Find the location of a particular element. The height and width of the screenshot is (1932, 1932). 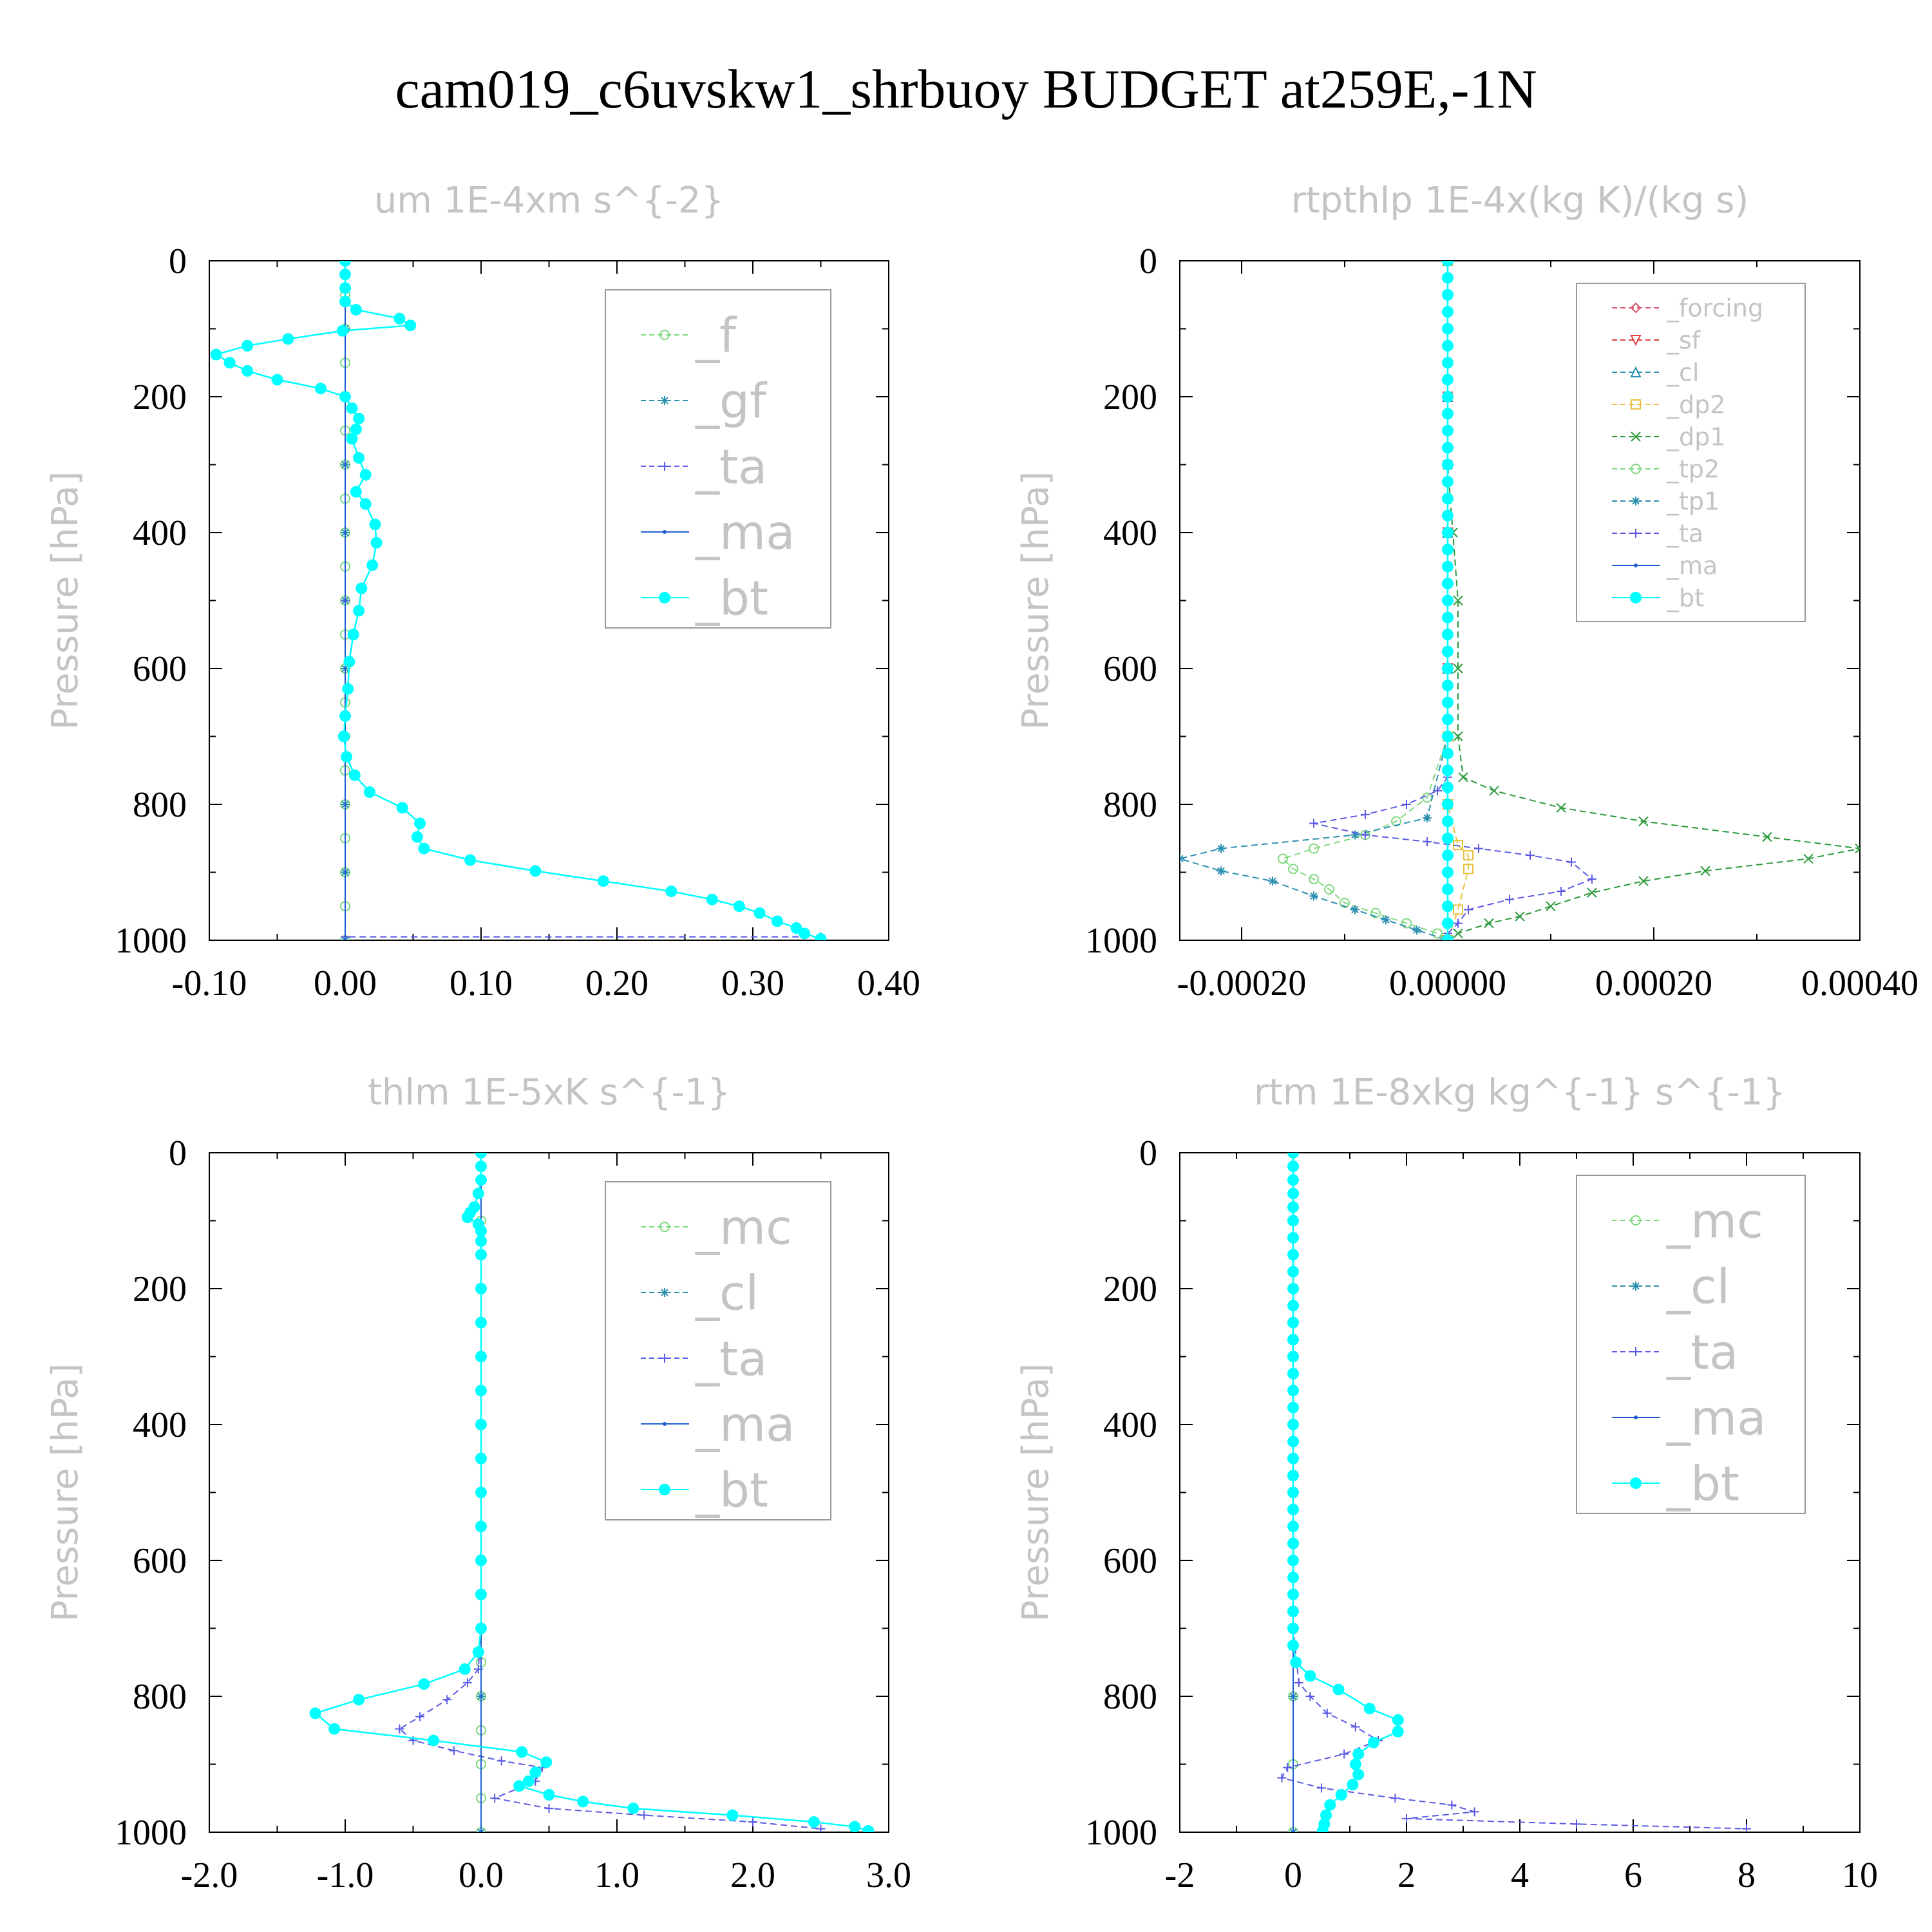

legend-label: _cl is located at coordinates (1698, 1287).